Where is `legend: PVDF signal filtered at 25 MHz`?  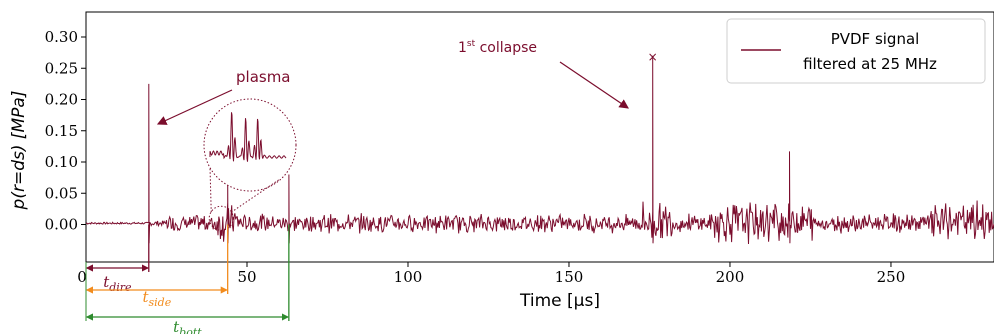
legend: PVDF signal filtered at 25 MHz is located at coordinates (856, 51).